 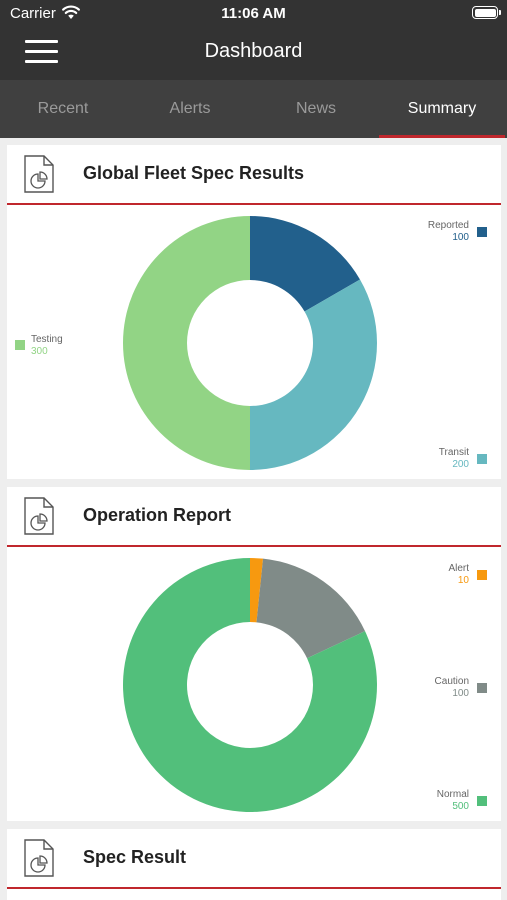 What do you see at coordinates (453, 452) in the screenshot?
I see `legend-label: Transit` at bounding box center [453, 452].